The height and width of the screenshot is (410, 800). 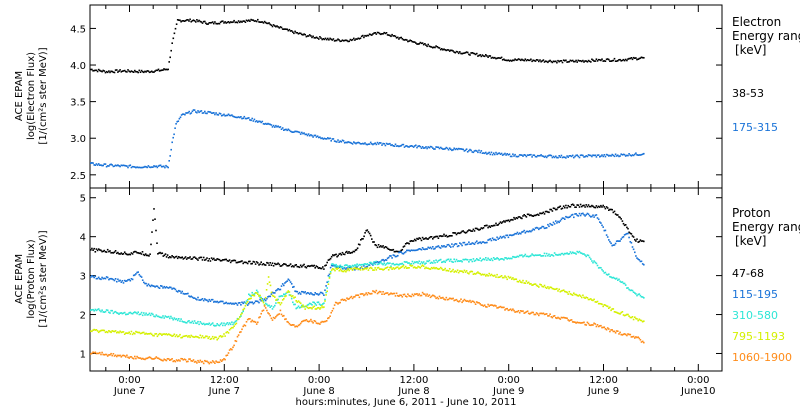 What do you see at coordinates (43, 95) in the screenshot?
I see `electron-y-label-line-3: [1/(cm²s ster MeV)]` at bounding box center [43, 95].